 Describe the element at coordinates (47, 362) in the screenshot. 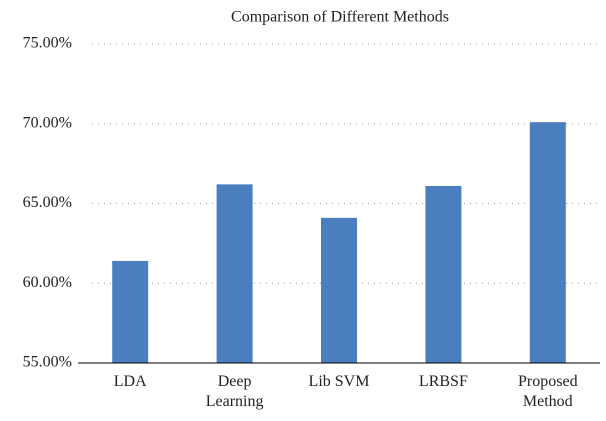

I see `y-tick-label: 55.00%` at that location.